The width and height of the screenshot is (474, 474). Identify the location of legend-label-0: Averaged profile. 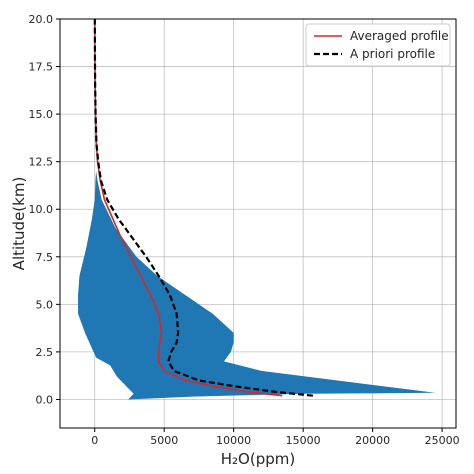
(399, 36).